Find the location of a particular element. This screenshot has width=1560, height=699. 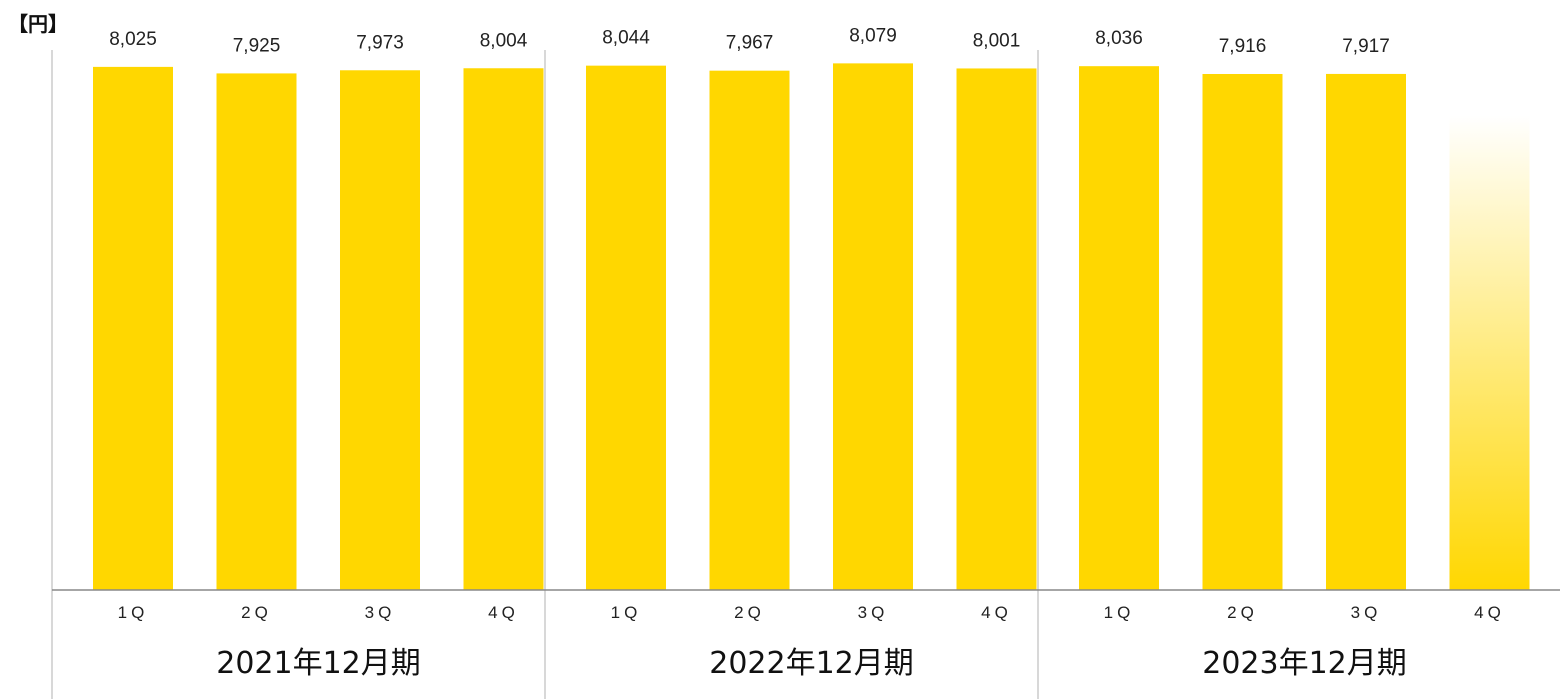

group-label: 2021年12月期 is located at coordinates (318, 663).